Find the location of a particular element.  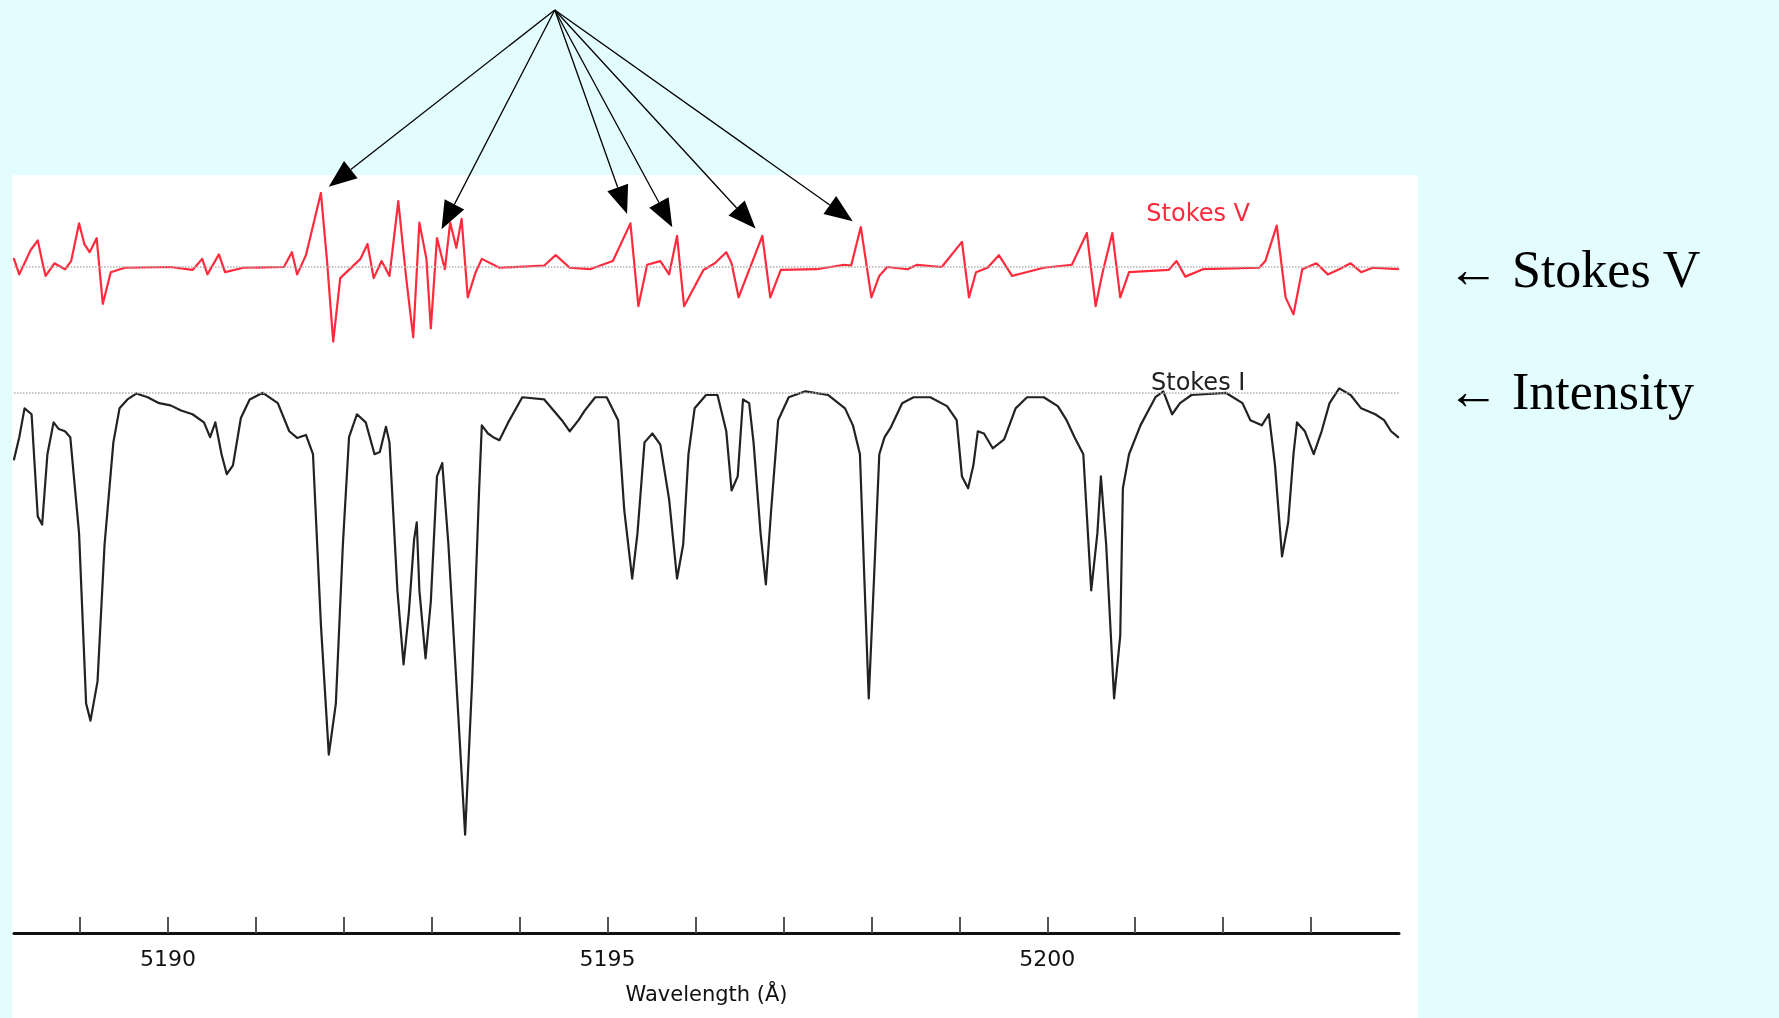

series-label: Stokes I is located at coordinates (1198, 382).